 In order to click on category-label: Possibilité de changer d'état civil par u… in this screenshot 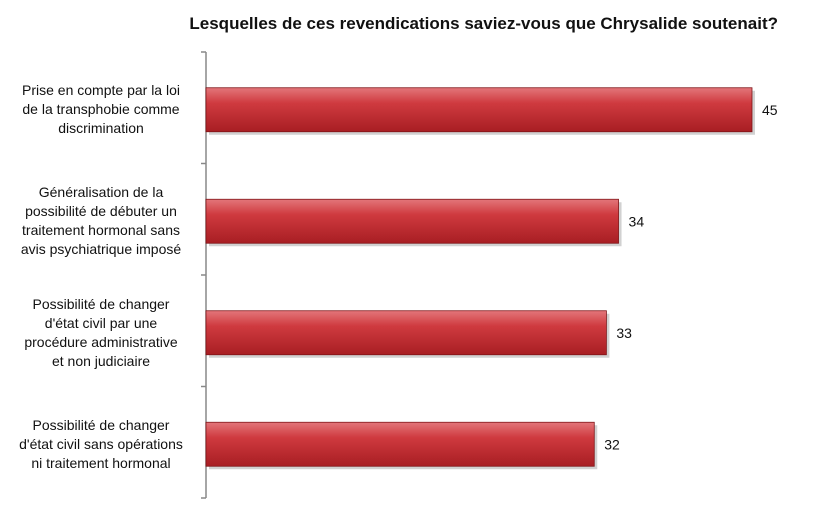, I will do `click(101, 333)`.